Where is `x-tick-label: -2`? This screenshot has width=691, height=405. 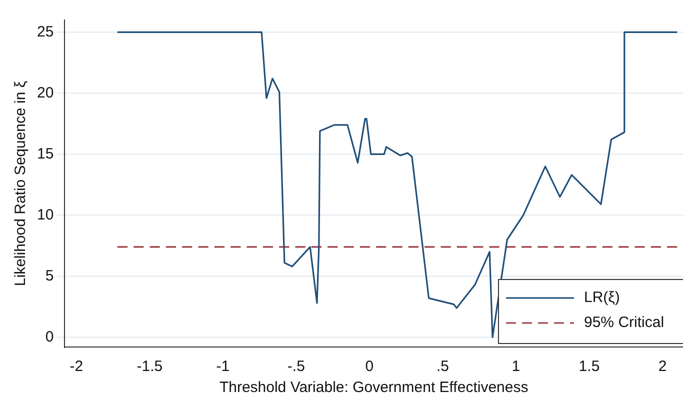
x-tick-label: -2 is located at coordinates (77, 367).